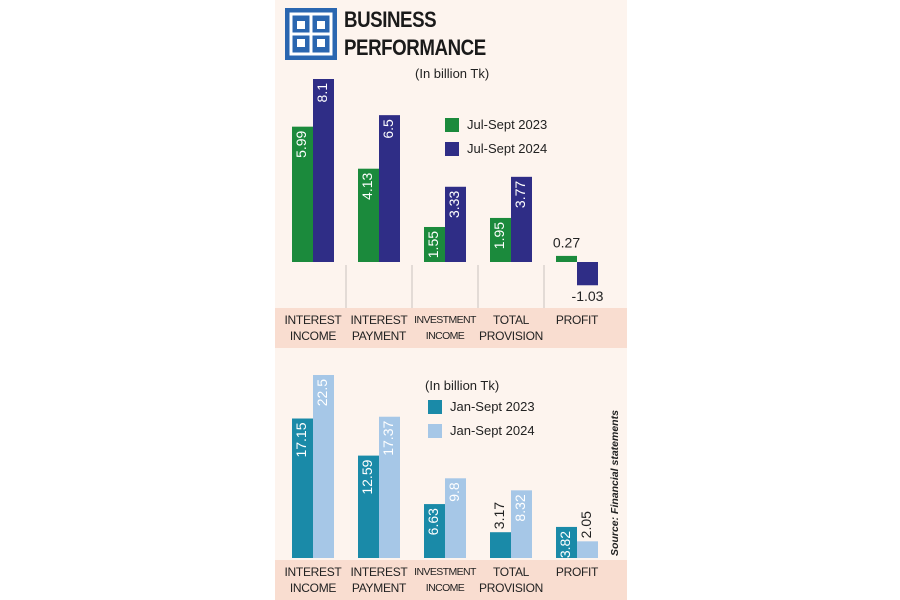 The height and width of the screenshot is (600, 900). What do you see at coordinates (566, 243) in the screenshot?
I see `value-label: 0.27` at bounding box center [566, 243].